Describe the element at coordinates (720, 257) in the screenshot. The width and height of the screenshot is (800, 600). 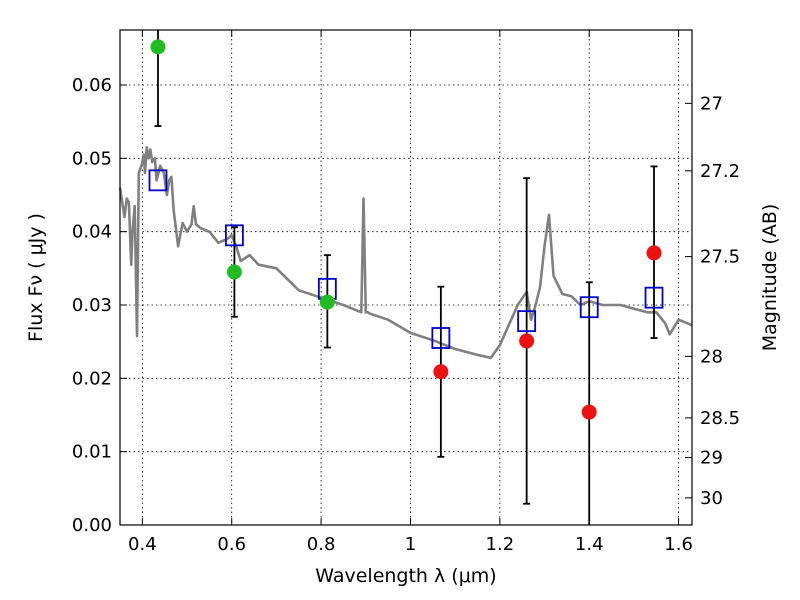
I see `right-tick-label: 27.5` at that location.